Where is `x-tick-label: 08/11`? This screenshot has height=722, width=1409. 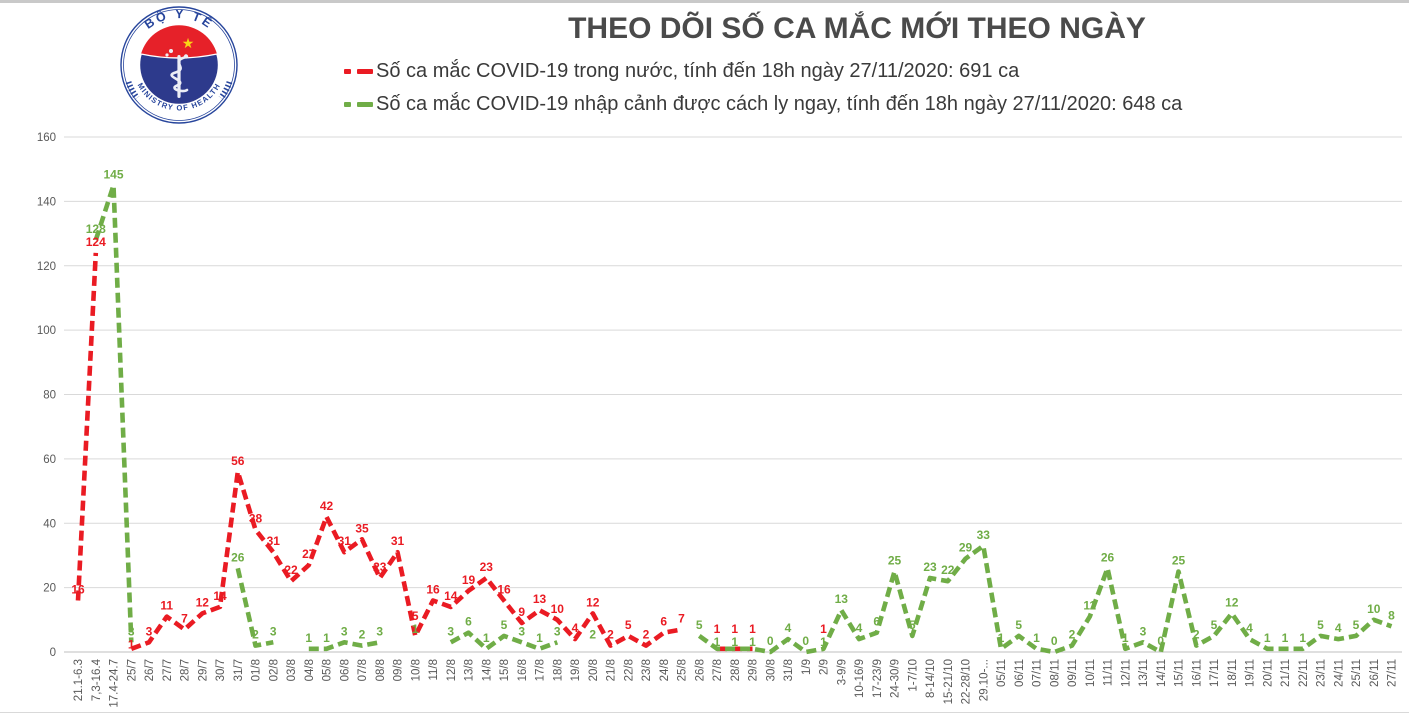
x-tick-label: 08/11 is located at coordinates (1055, 673).